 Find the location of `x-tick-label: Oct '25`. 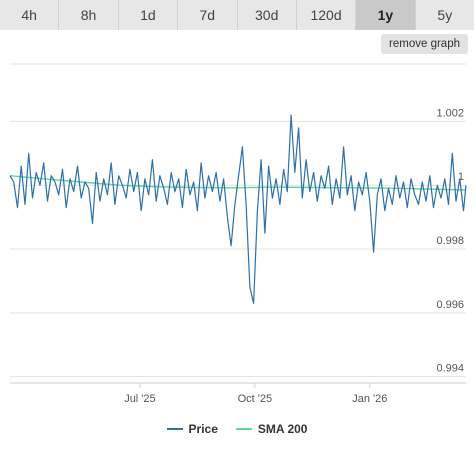

x-tick-label: Oct '25 is located at coordinates (255, 399).